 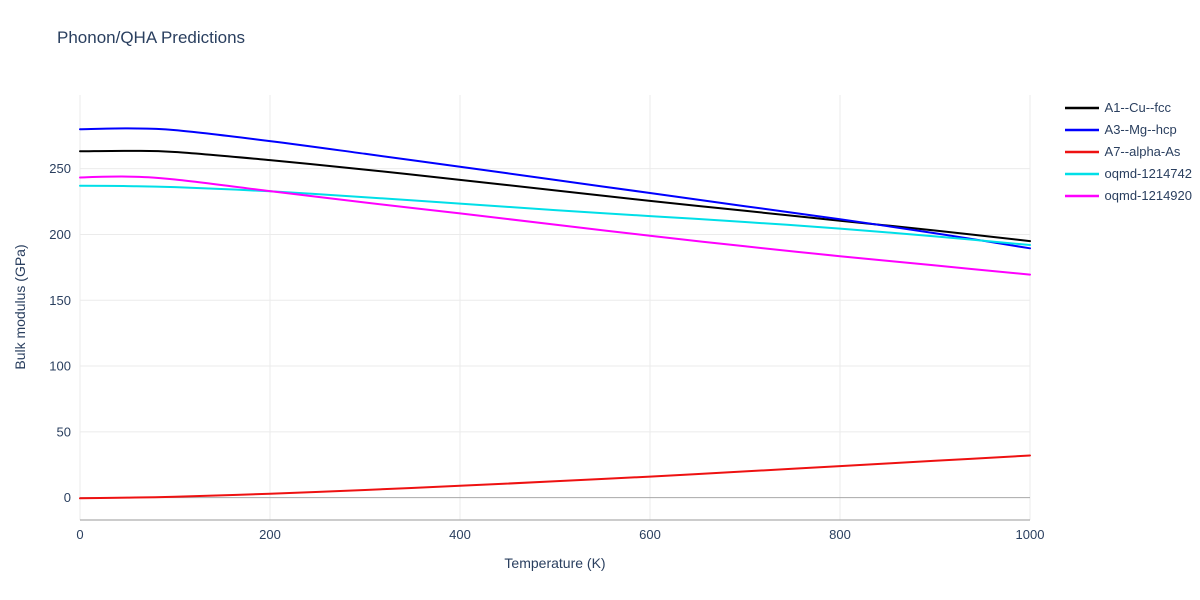 I want to click on x-tick-label: 400, so click(x=460, y=534).